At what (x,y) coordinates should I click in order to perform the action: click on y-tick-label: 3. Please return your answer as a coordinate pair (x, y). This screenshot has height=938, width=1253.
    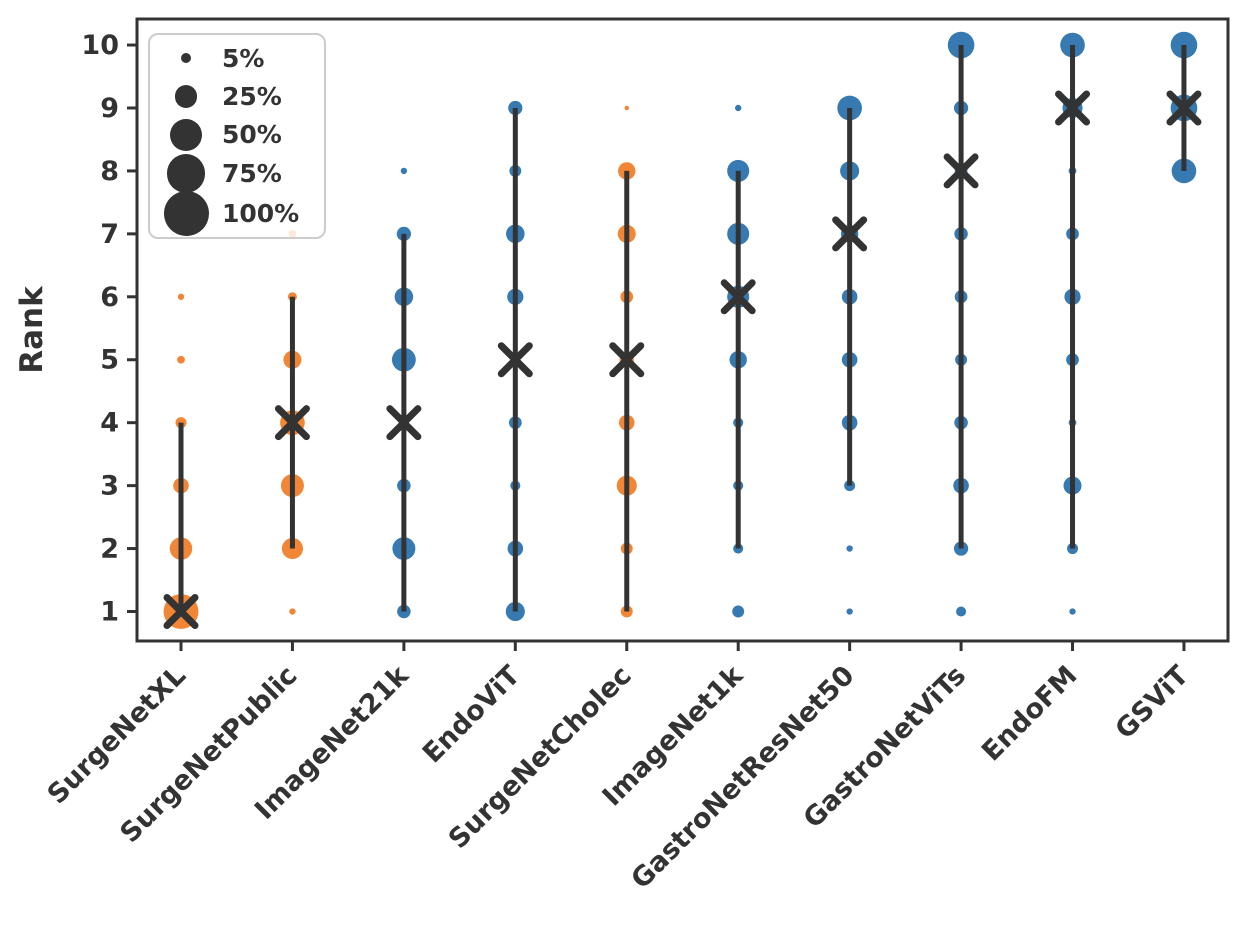
    Looking at the image, I should click on (109, 486).